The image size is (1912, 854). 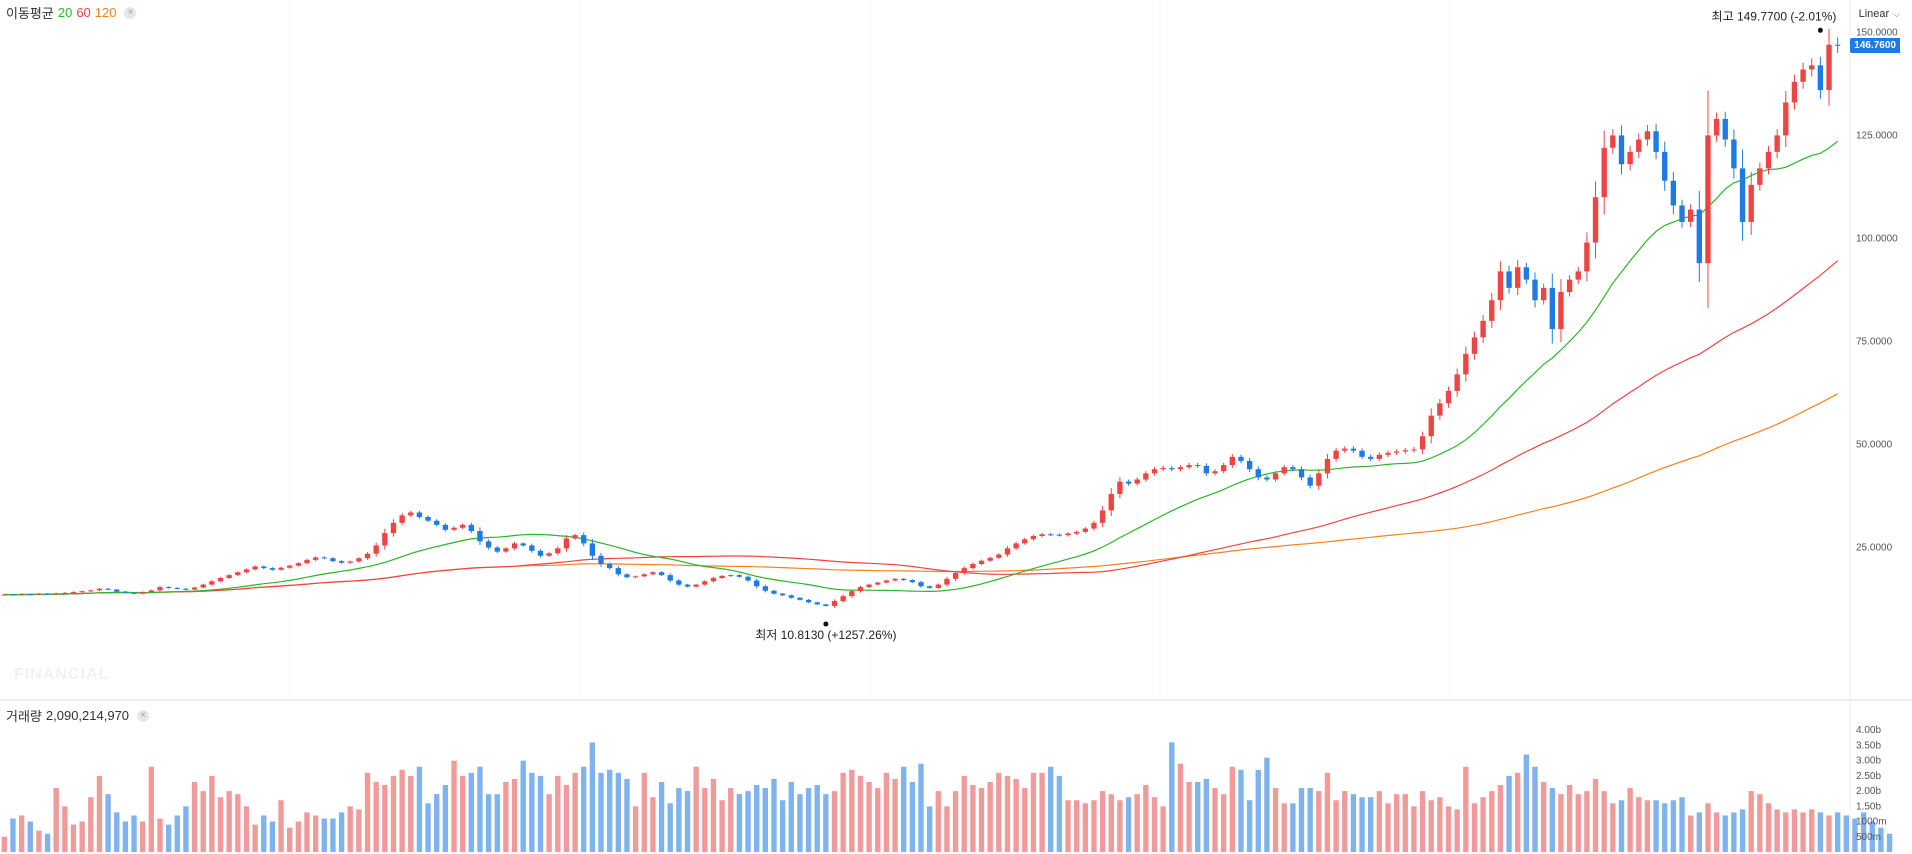 What do you see at coordinates (1868, 730) in the screenshot?
I see `volume-axis-tick: 4.00b` at bounding box center [1868, 730].